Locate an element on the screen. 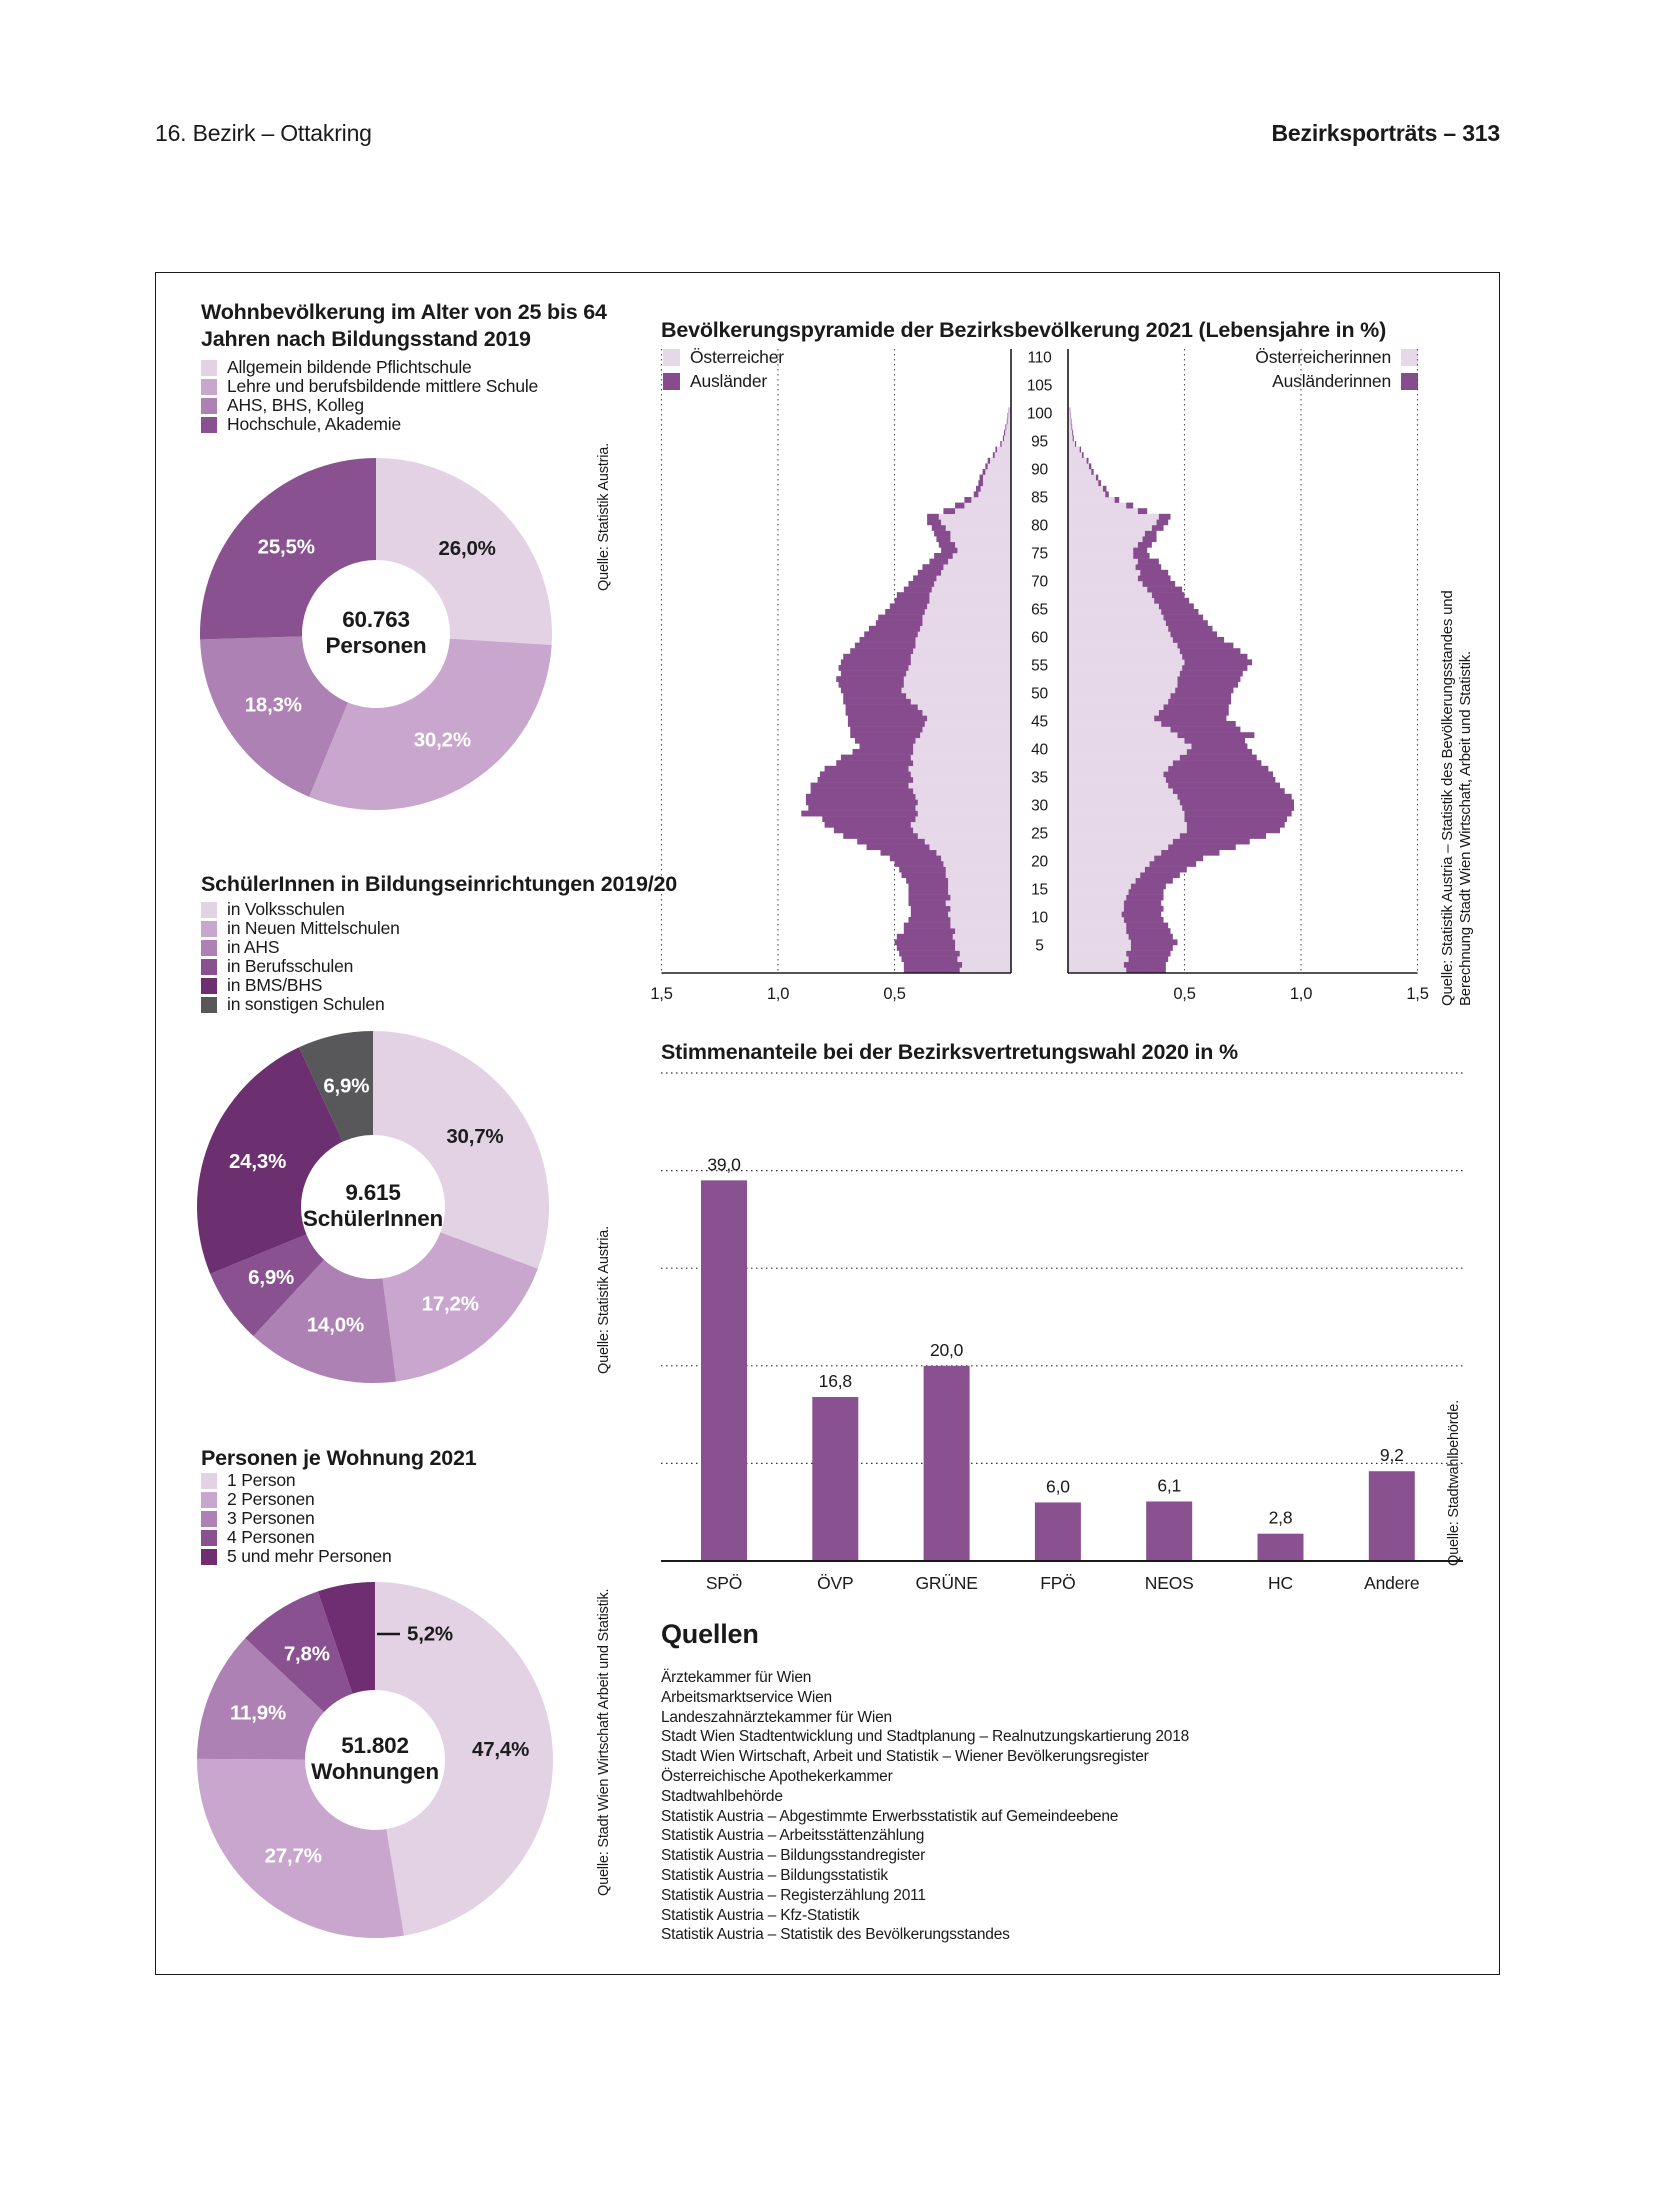 This screenshot has width=1654, height=2205. pyramid-age-tick: 95 is located at coordinates (1039, 442).